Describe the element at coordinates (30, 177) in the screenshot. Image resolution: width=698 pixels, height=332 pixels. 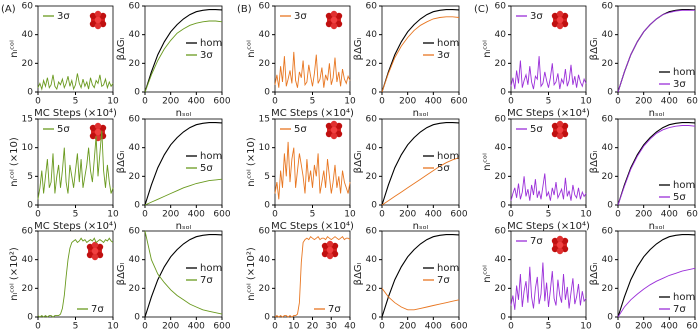
I see `y-tick-label: 5` at that location.